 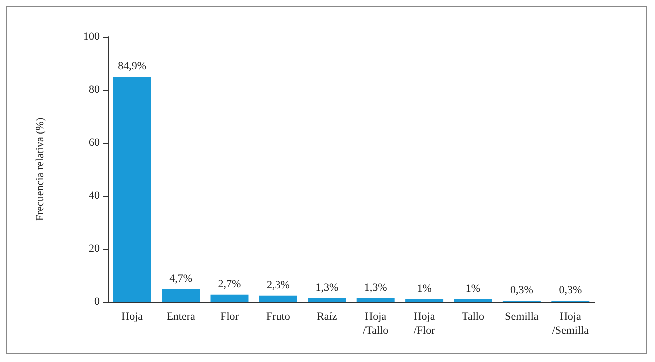 What do you see at coordinates (230, 284) in the screenshot?
I see `data-label: 2,7%` at bounding box center [230, 284].